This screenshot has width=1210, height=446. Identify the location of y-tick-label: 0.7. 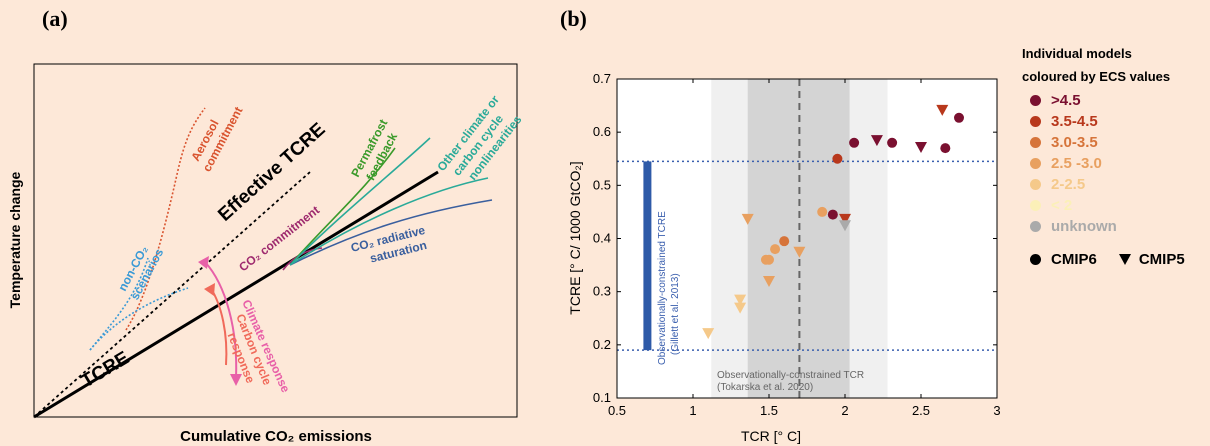
(602, 78).